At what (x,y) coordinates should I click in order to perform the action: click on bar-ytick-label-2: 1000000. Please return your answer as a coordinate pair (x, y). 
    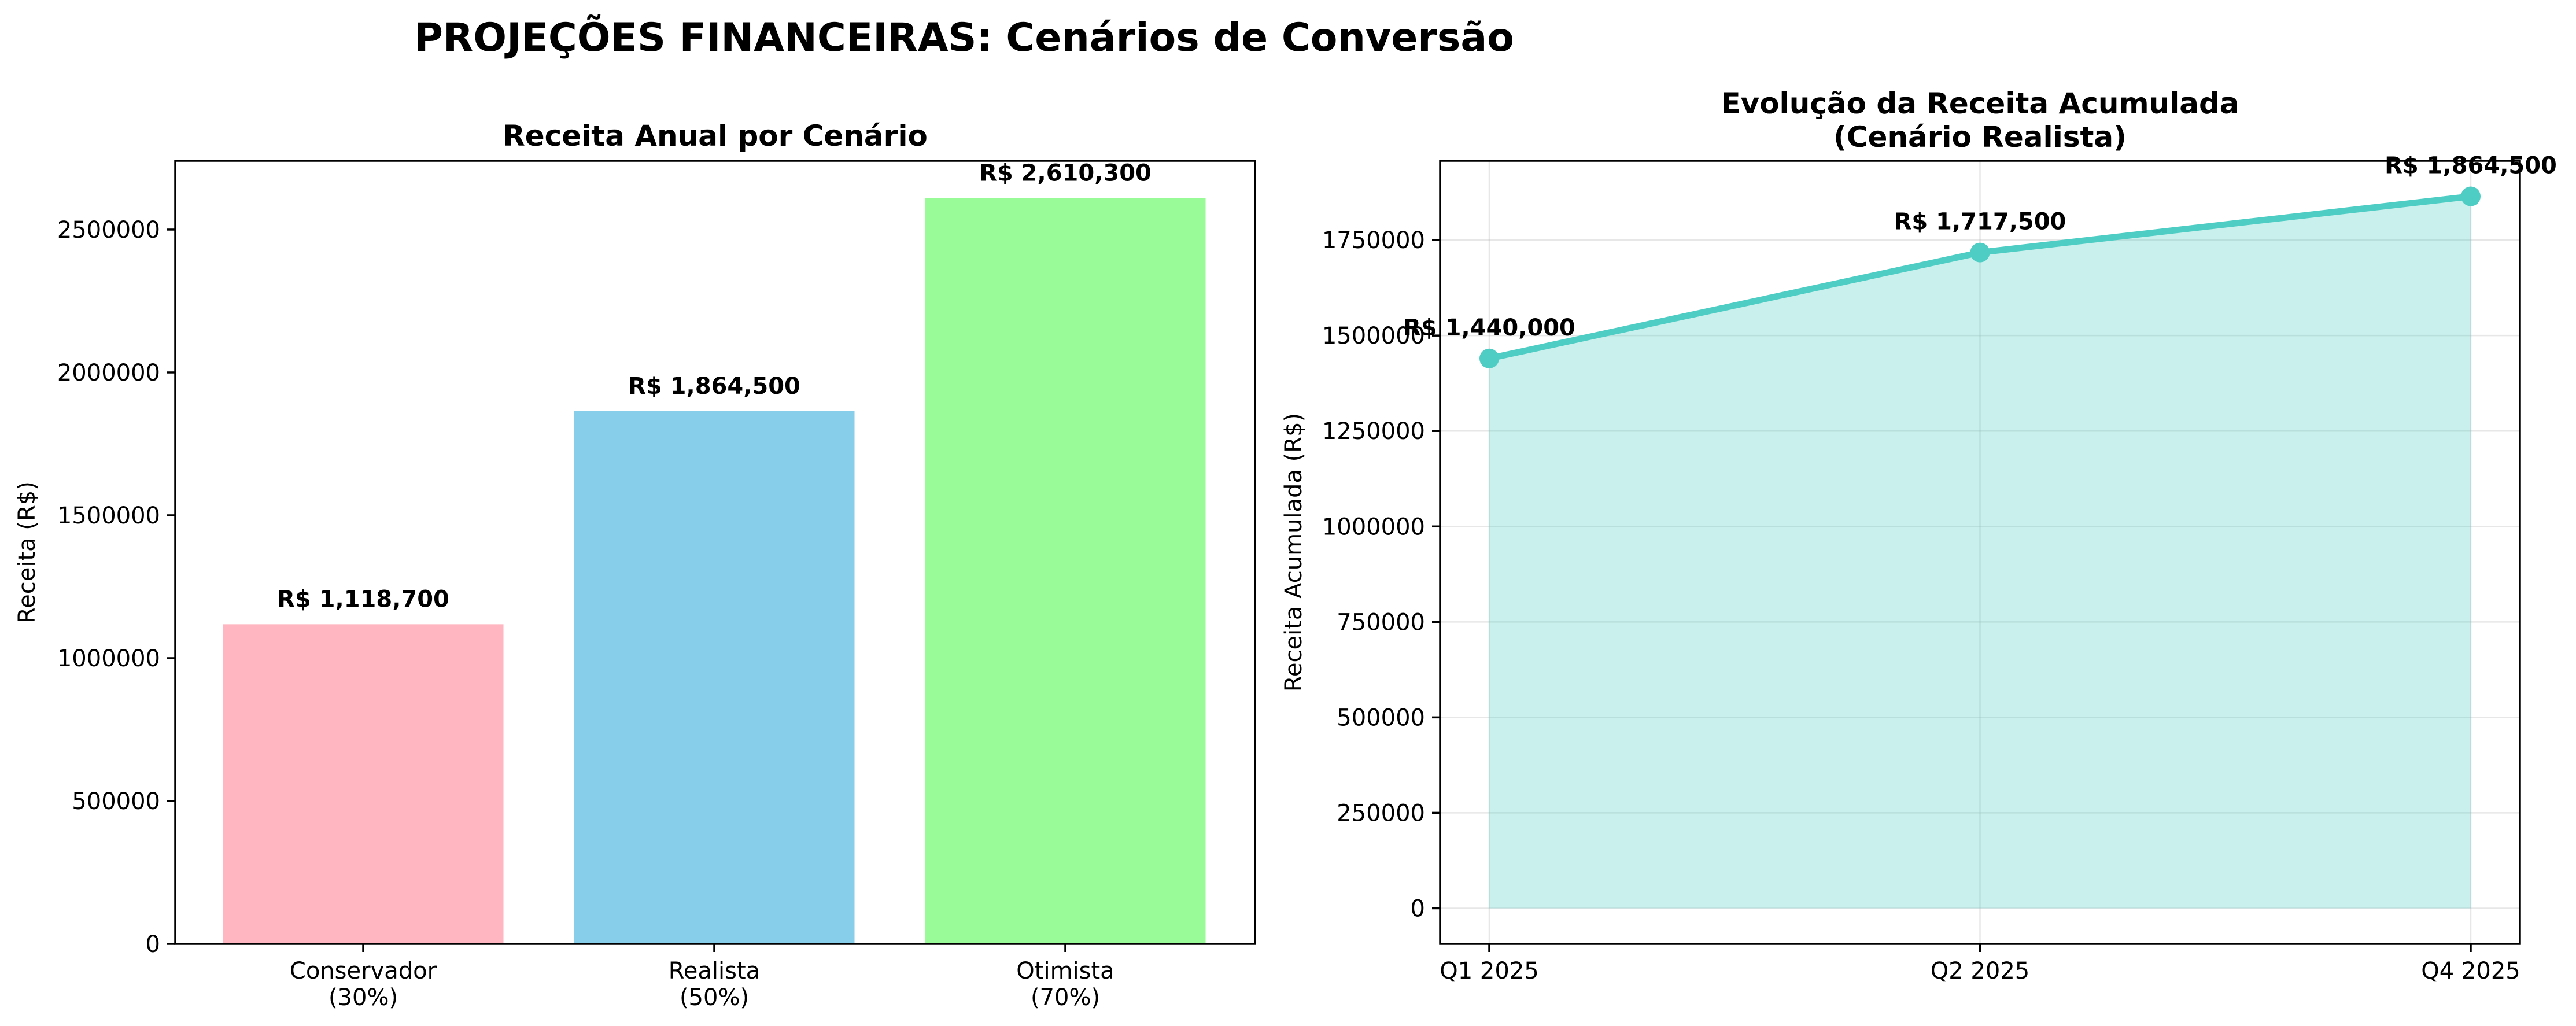
    Looking at the image, I should click on (108, 658).